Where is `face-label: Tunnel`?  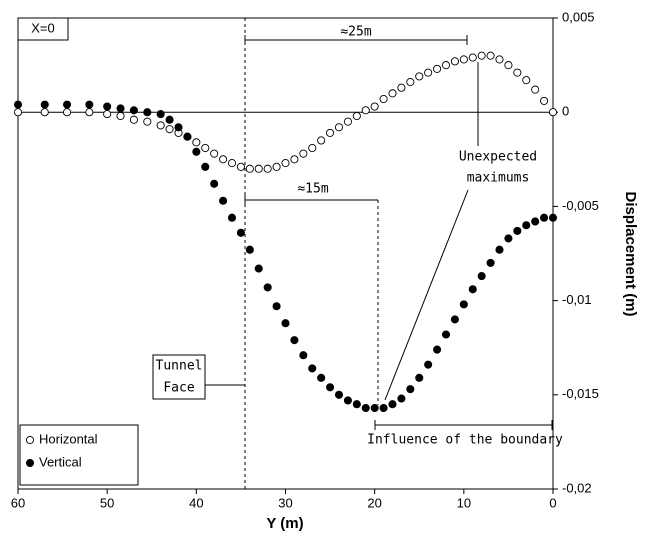 face-label: Tunnel is located at coordinates (179, 366).